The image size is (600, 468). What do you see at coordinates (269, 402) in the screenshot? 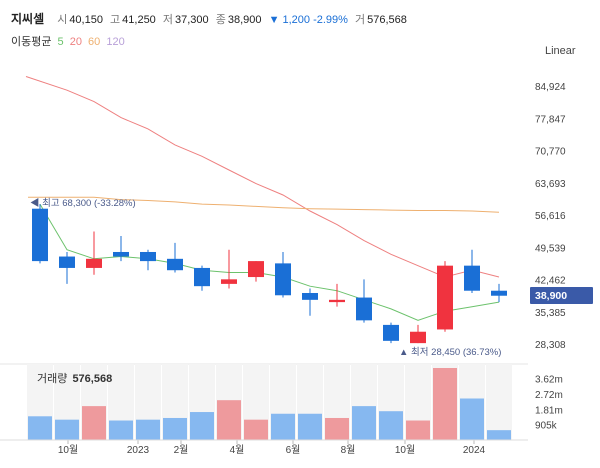
I see `volume-bars` at bounding box center [269, 402].